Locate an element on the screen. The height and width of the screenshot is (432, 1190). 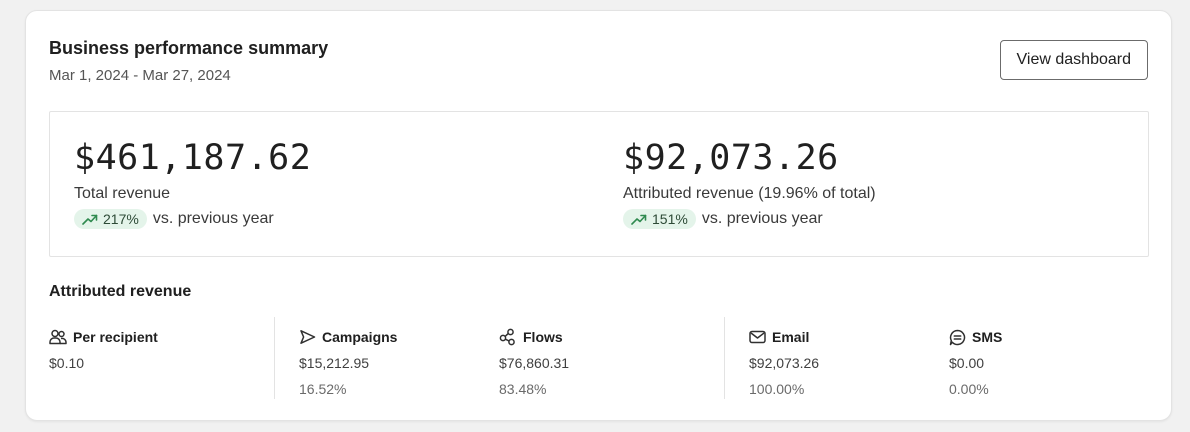
metric-percent: 0.00% is located at coordinates (969, 389).